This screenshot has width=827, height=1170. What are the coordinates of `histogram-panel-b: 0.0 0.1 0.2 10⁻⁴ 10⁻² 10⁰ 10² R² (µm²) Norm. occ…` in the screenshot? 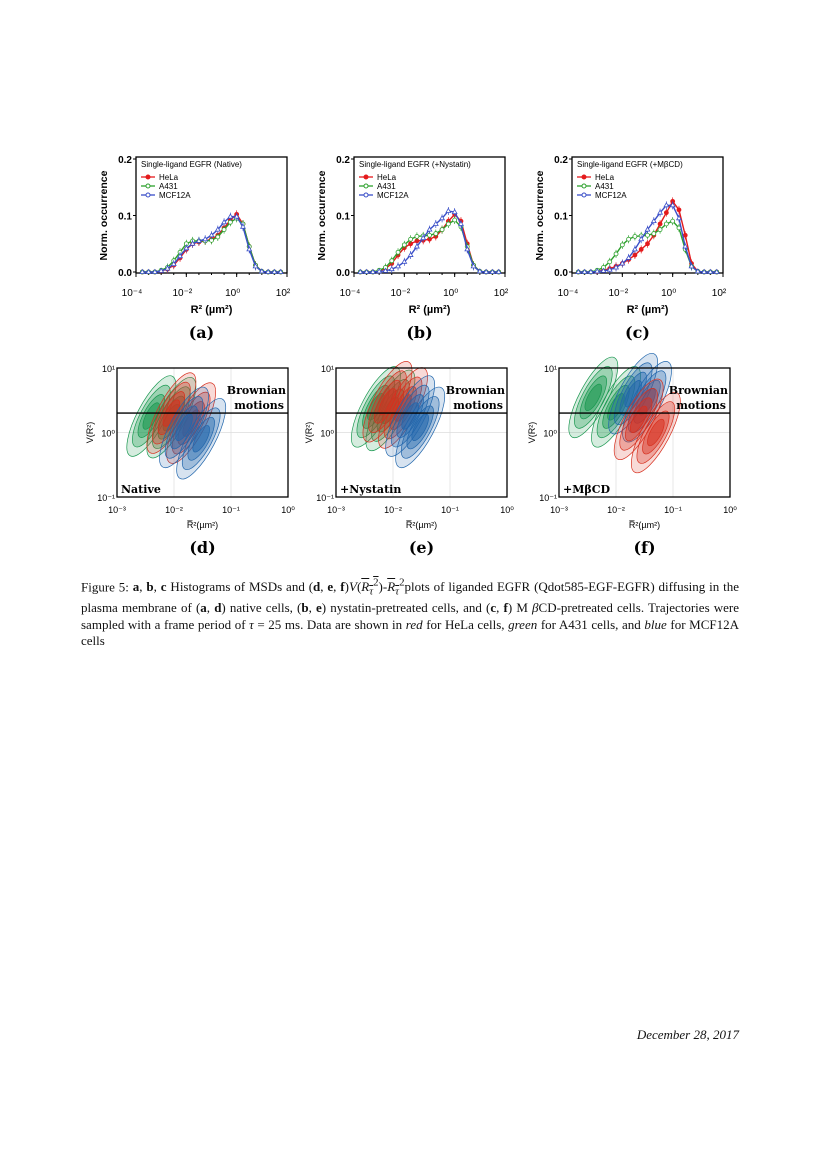 It's located at (412, 248).